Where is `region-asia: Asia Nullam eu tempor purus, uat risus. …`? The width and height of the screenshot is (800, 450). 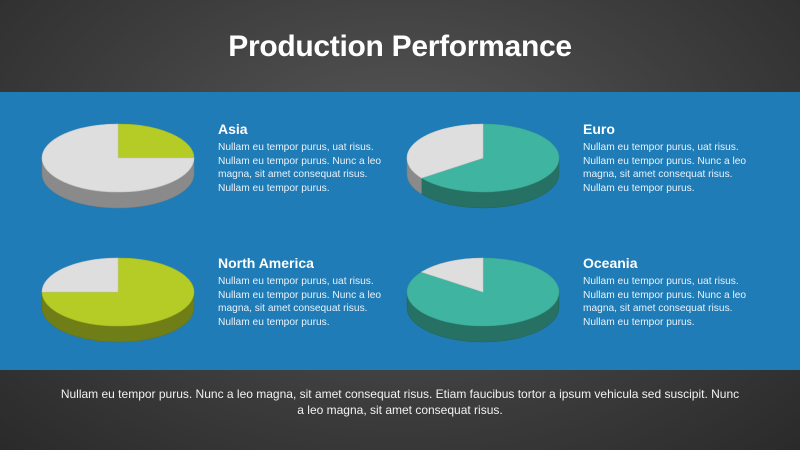
region-asia: Asia Nullam eu tempor purus, uat risus. … is located at coordinates (308, 158).